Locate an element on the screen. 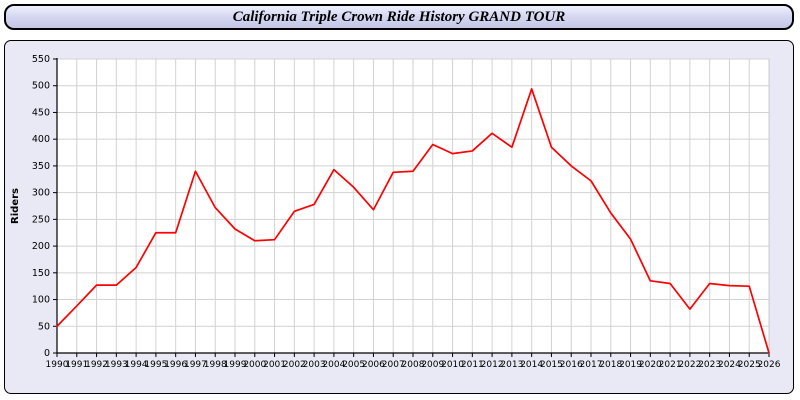 The width and height of the screenshot is (800, 400). svg-text: 2019 is located at coordinates (630, 365).